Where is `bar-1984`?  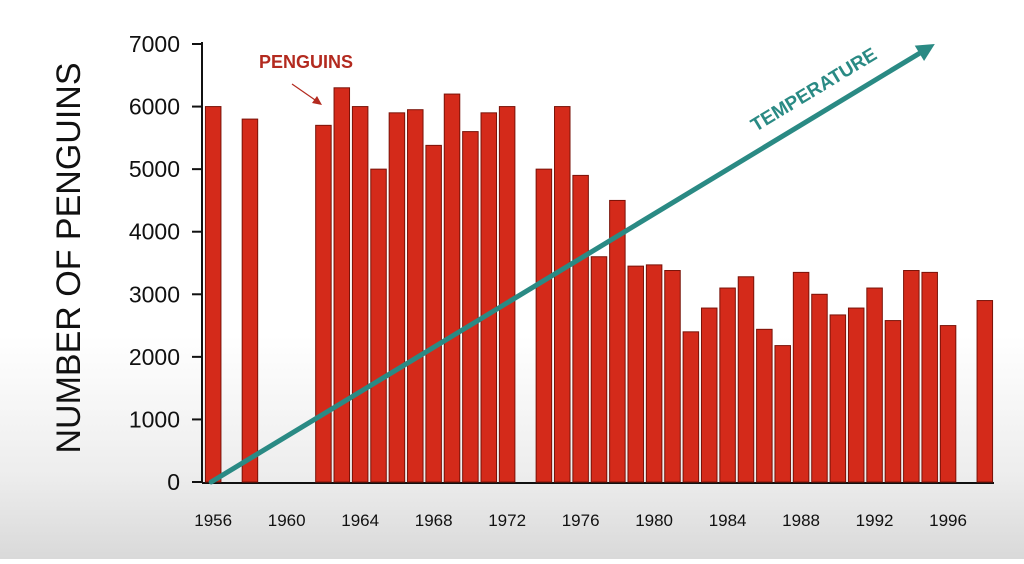
bar-1984 is located at coordinates (727, 385).